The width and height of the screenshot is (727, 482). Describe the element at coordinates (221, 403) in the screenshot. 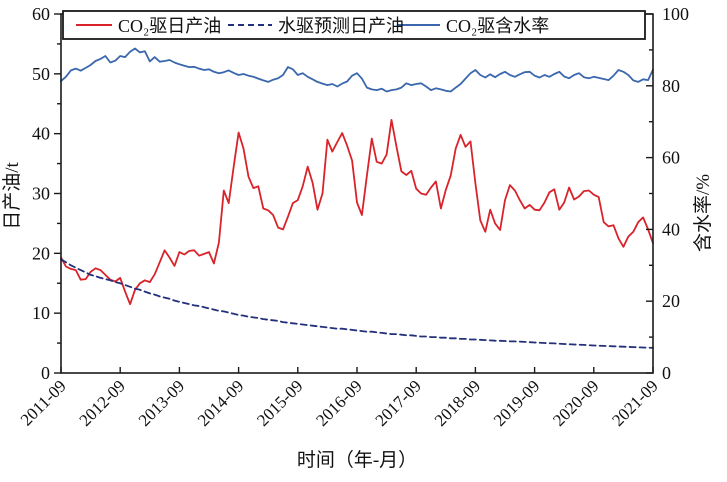

I see `x-axis-tick-label: 2014-09` at that location.